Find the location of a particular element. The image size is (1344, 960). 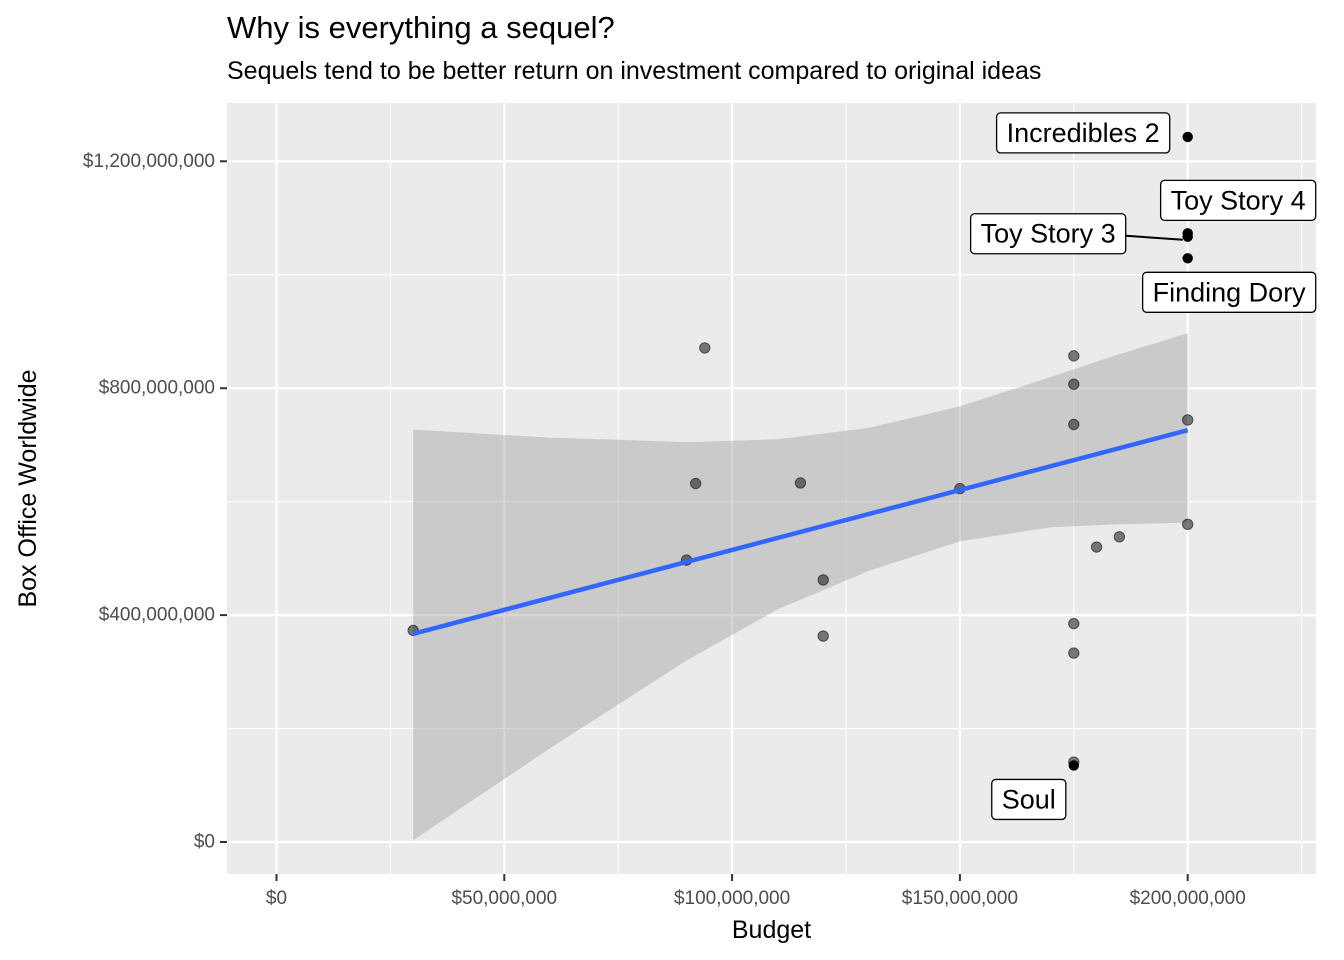

x-tick-label: $100,000,000 is located at coordinates (732, 898).